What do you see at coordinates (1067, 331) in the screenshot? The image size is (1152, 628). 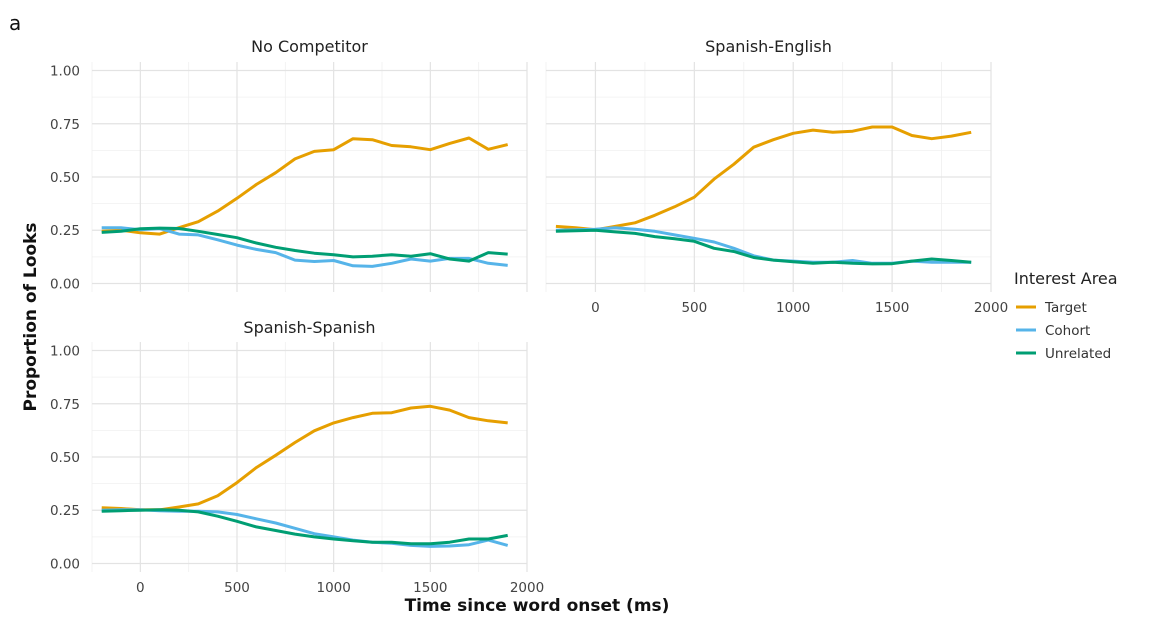 I see `legend-label-cohort: Cohort` at bounding box center [1067, 331].